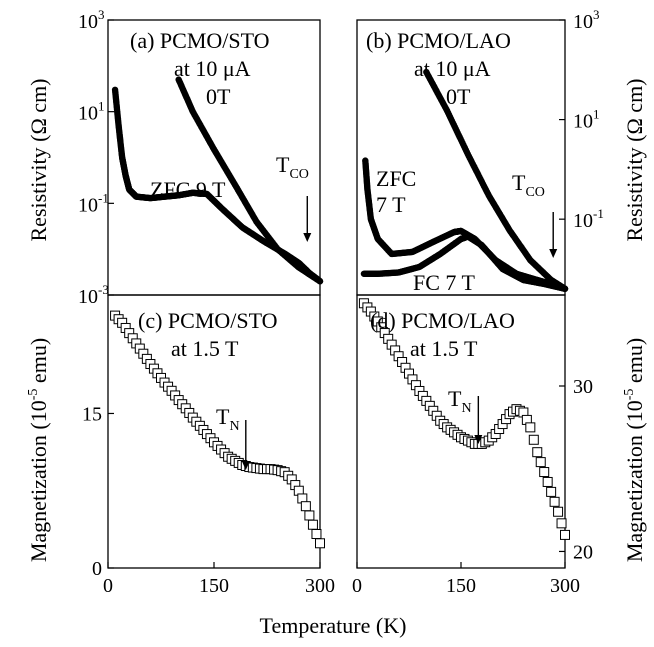 The height and width of the screenshot is (647, 654). Describe the element at coordinates (245, 465) in the screenshot. I see `tn-arrow-c-head` at that location.